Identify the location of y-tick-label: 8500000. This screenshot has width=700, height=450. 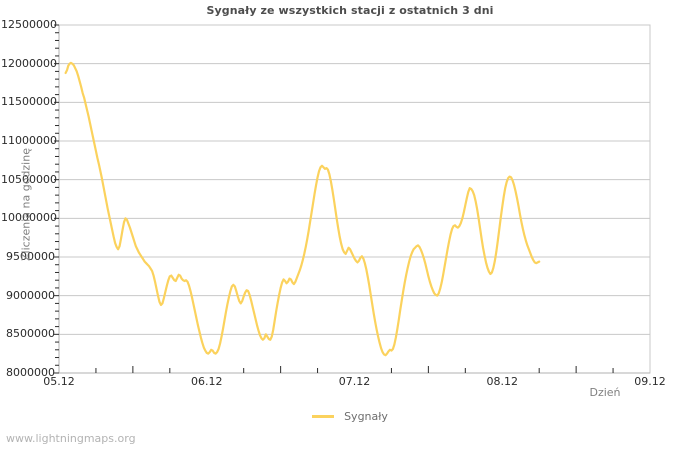
(30, 334).